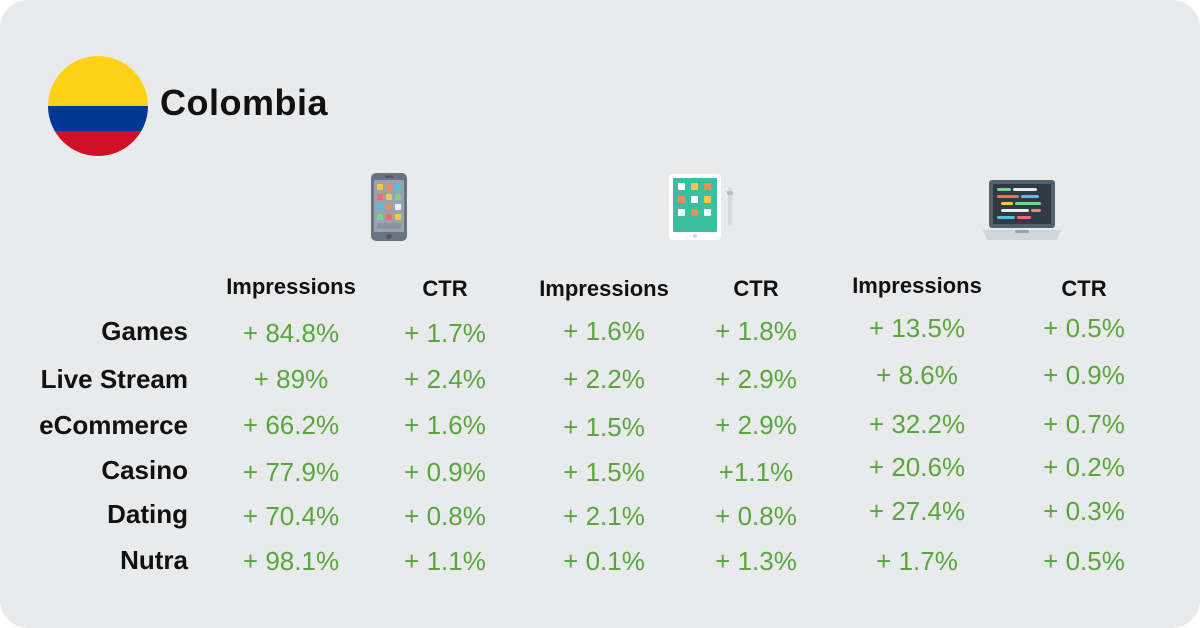  What do you see at coordinates (604, 379) in the screenshot?
I see `table-cell: + 2.2%` at bounding box center [604, 379].